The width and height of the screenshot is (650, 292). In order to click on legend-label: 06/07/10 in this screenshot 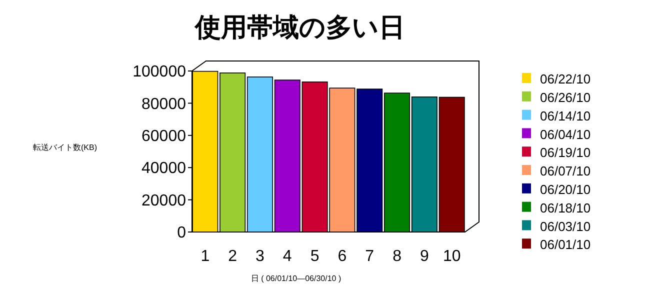, I will do `click(565, 171)`.